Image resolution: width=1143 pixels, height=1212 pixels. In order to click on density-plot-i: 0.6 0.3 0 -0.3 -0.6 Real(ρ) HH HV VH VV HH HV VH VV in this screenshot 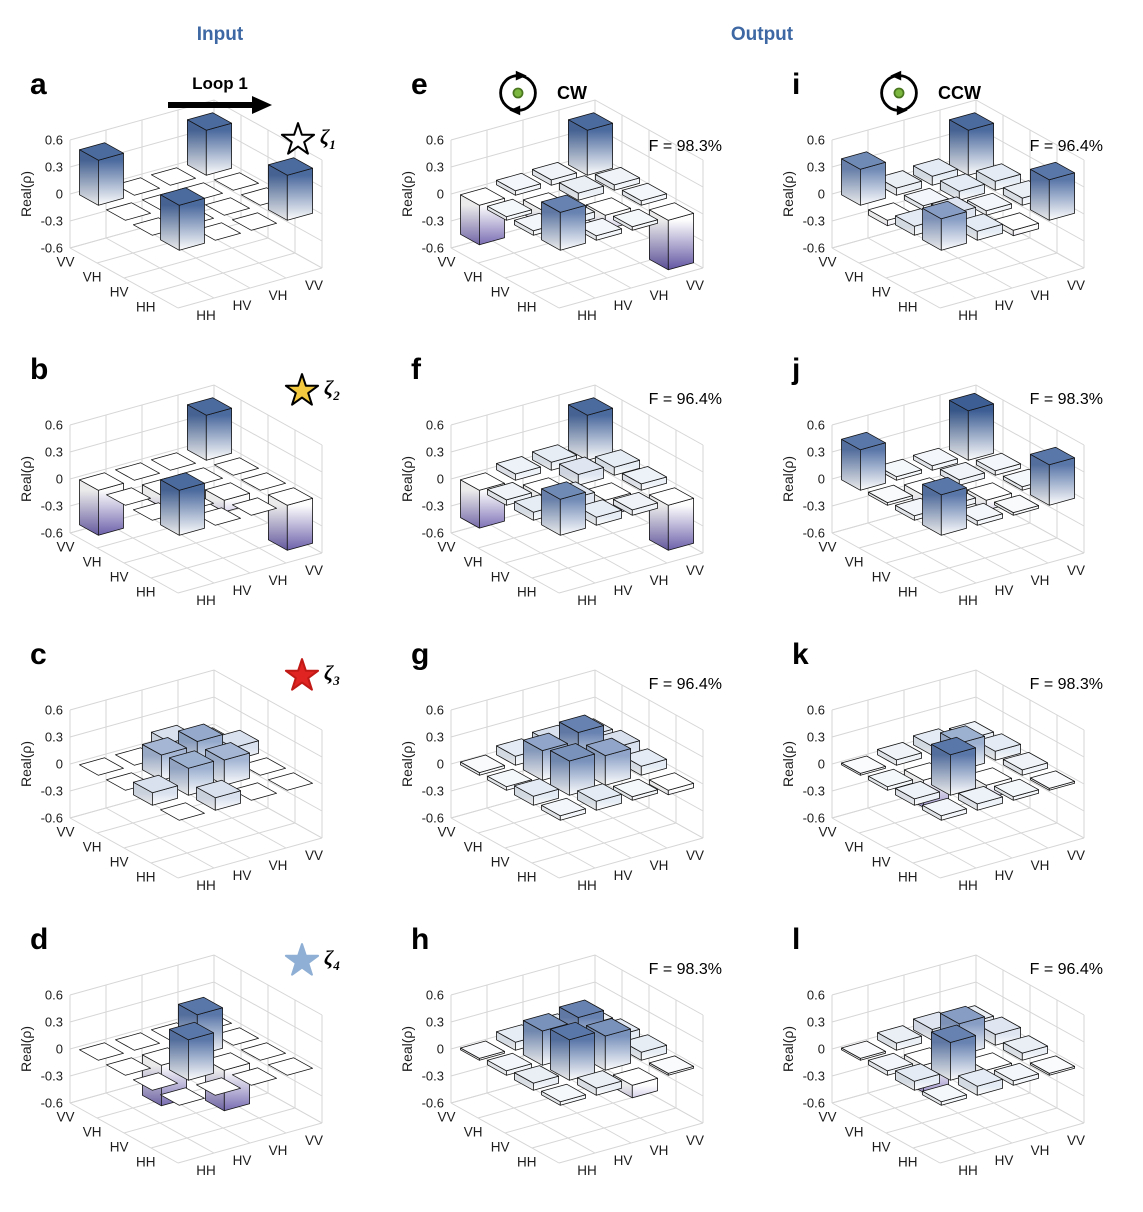, I will do `click(932, 211)`.